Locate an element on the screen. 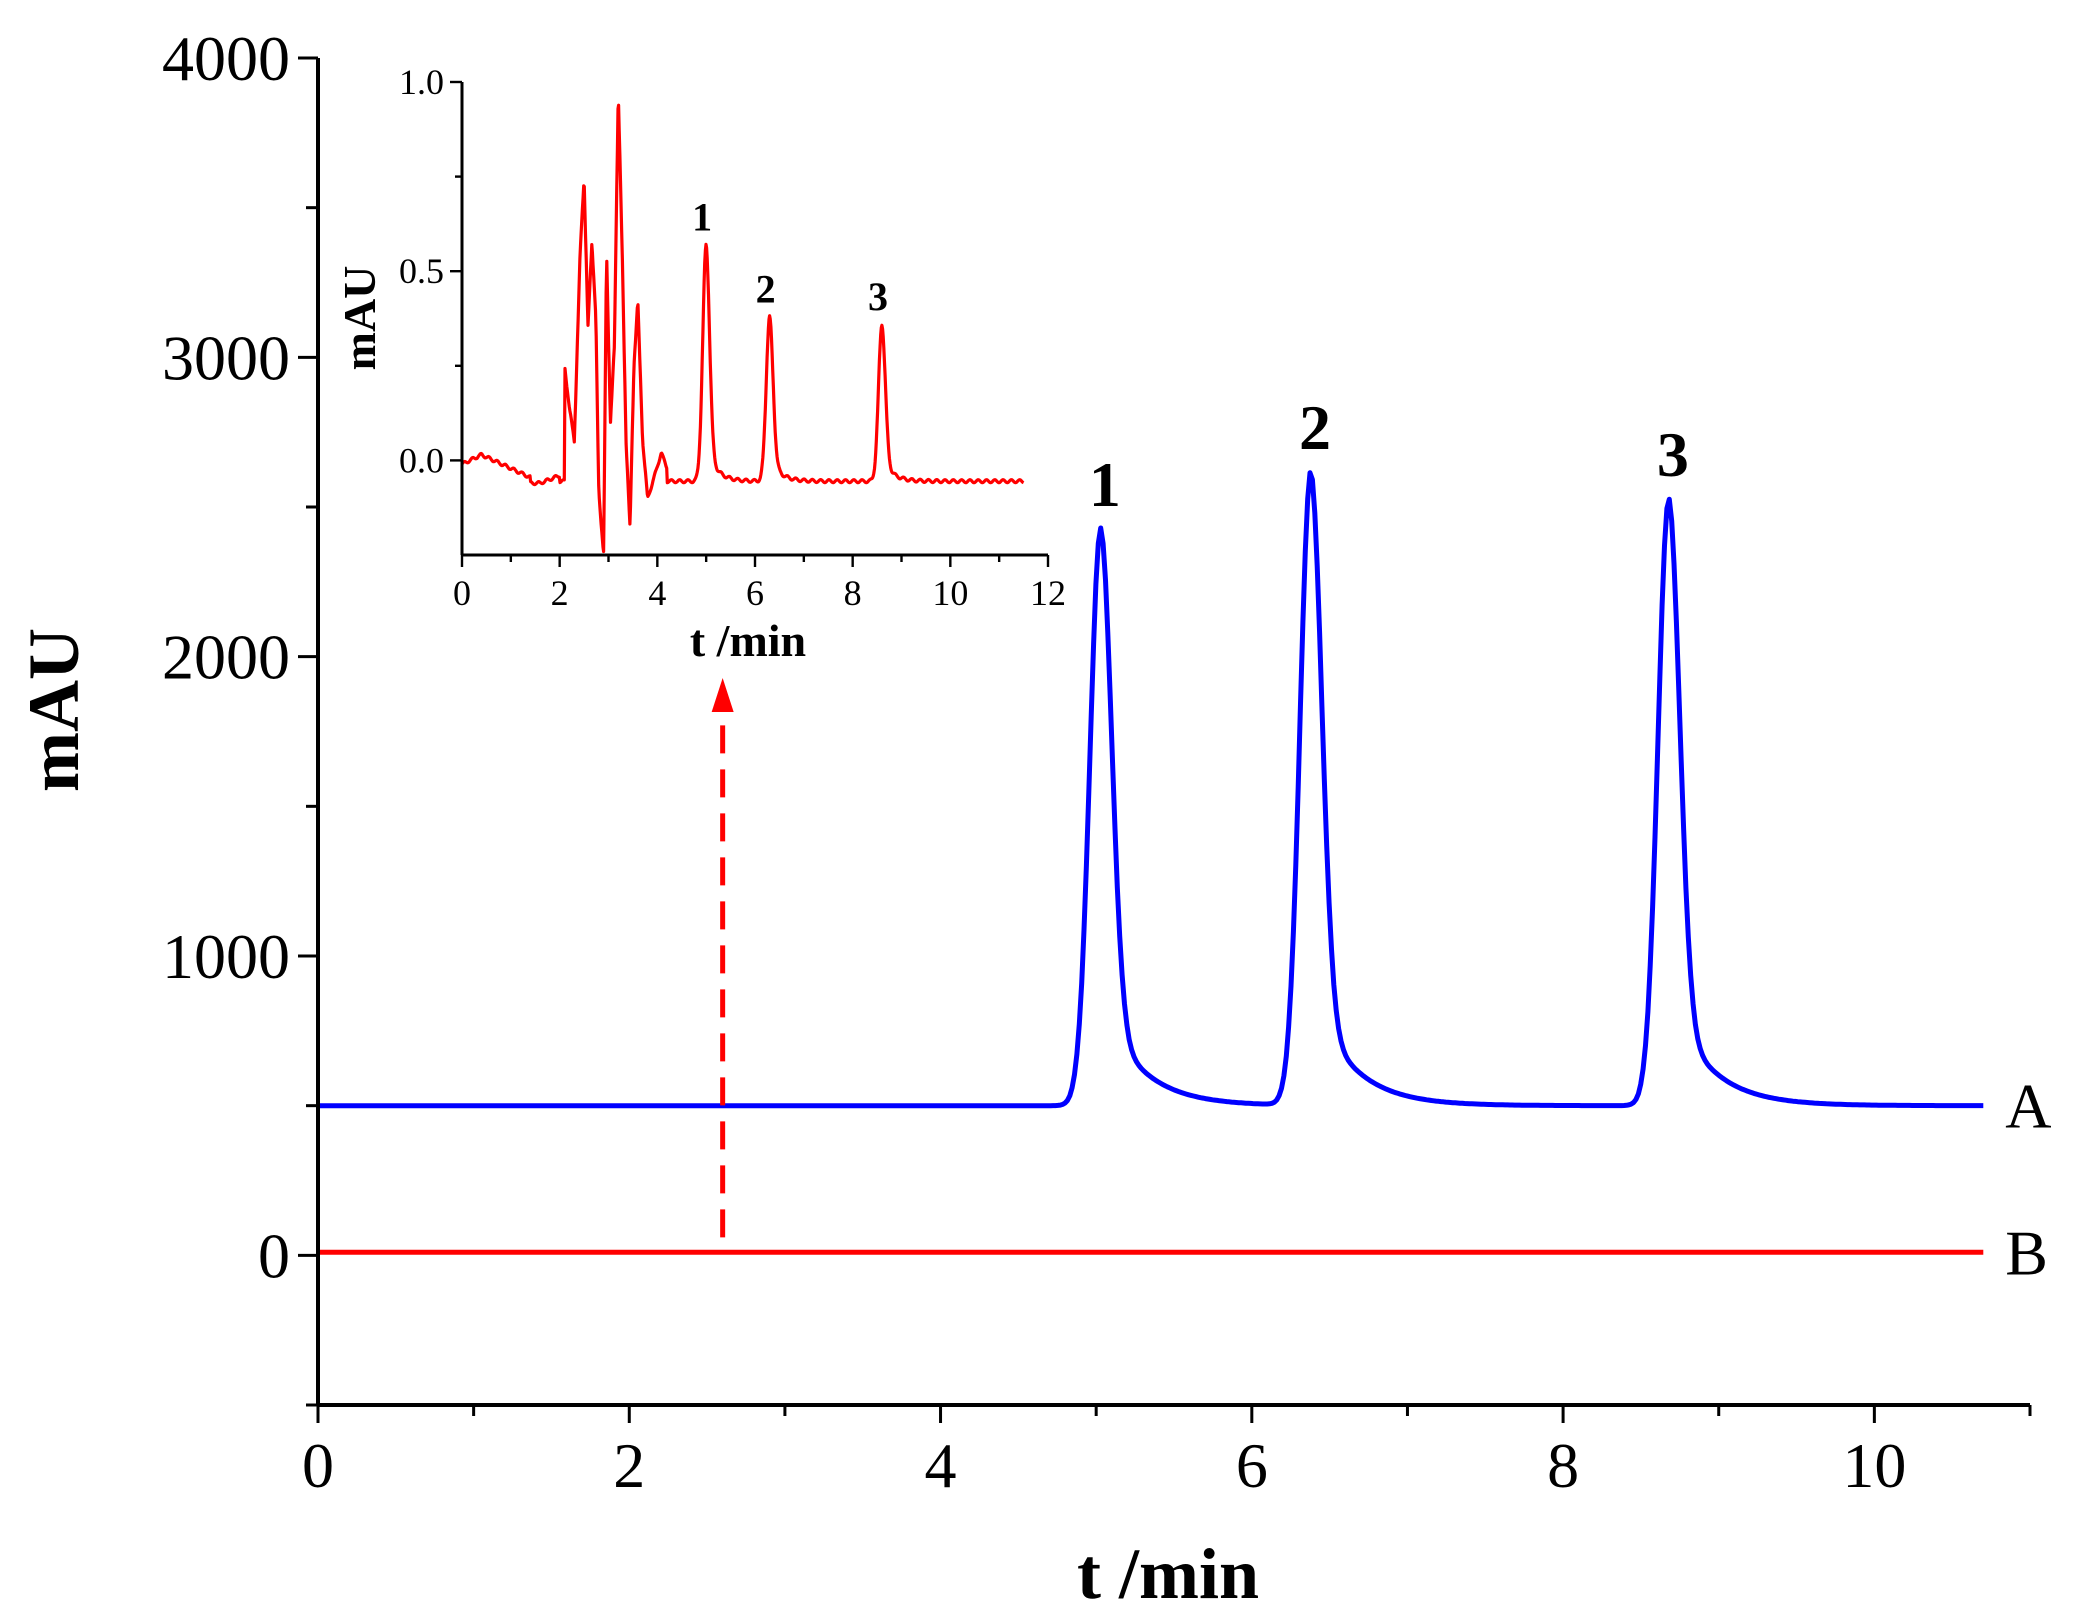  inset-ticks: 0 2 4 6 8 10 120.00.51.0 is located at coordinates (732, 337).